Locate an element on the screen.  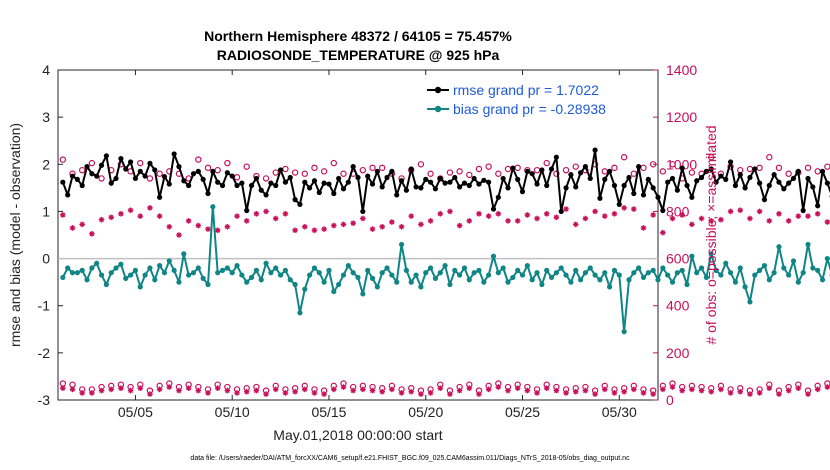
y-right-tick-label: 400 is located at coordinates (678, 306).